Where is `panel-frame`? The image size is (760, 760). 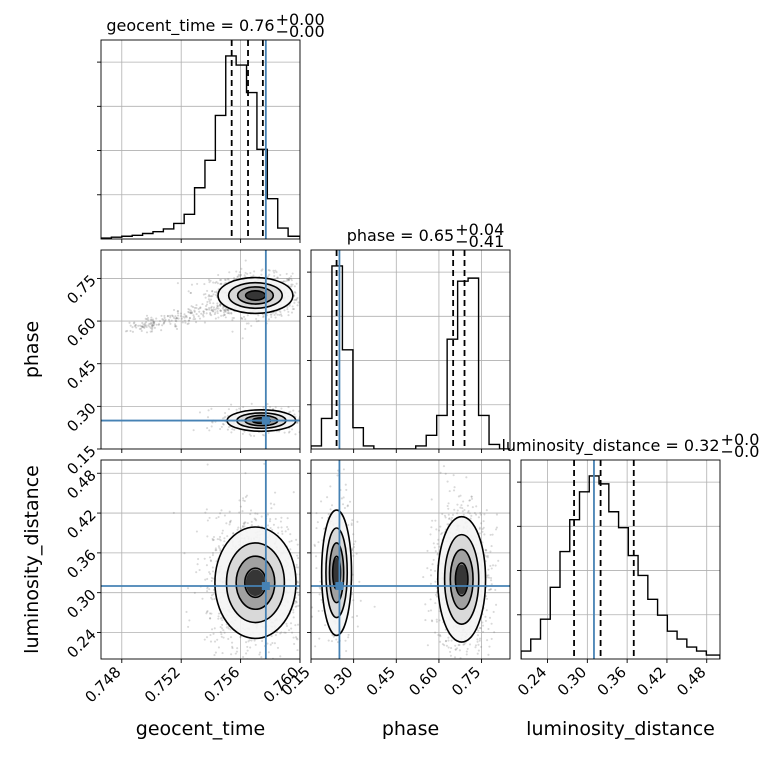 panel-frame is located at coordinates (410, 349).